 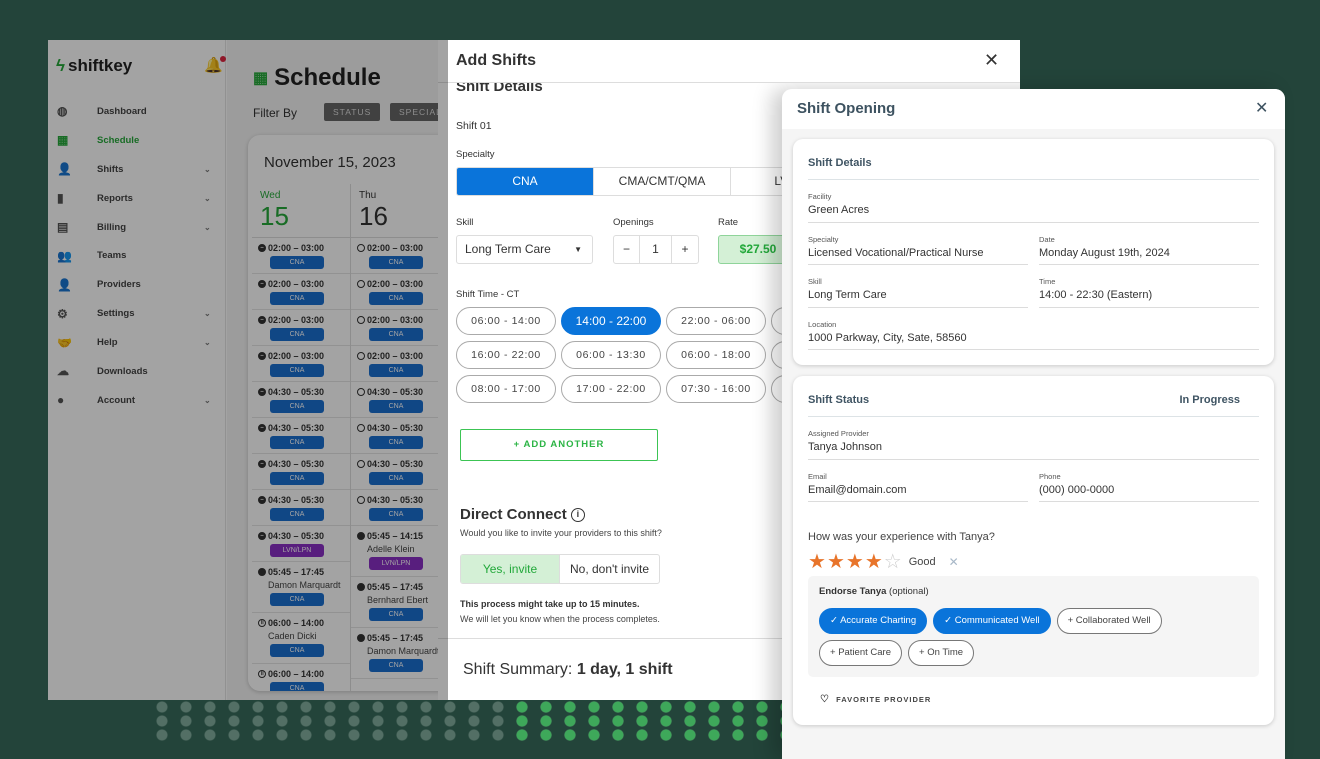 What do you see at coordinates (860, 653) in the screenshot?
I see `endorsement-chip: + Patient Care` at bounding box center [860, 653].